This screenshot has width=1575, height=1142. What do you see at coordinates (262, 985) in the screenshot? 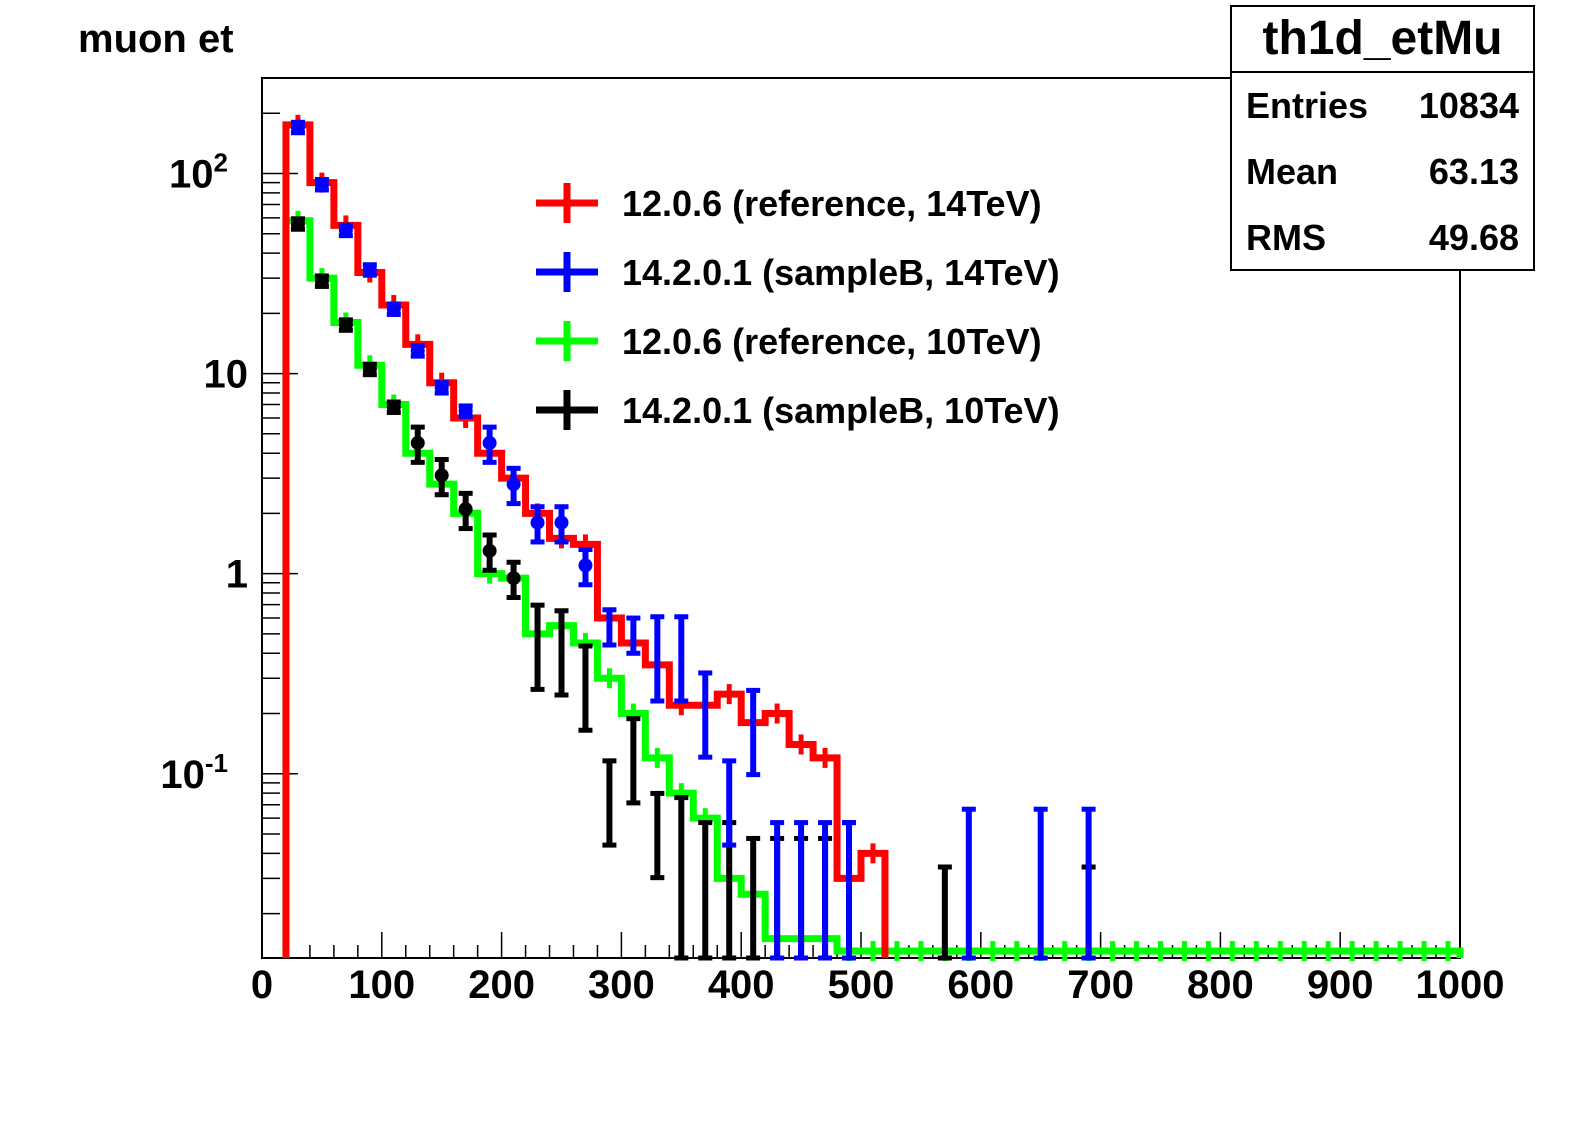
I see `x-tick-label: 0` at bounding box center [262, 985].